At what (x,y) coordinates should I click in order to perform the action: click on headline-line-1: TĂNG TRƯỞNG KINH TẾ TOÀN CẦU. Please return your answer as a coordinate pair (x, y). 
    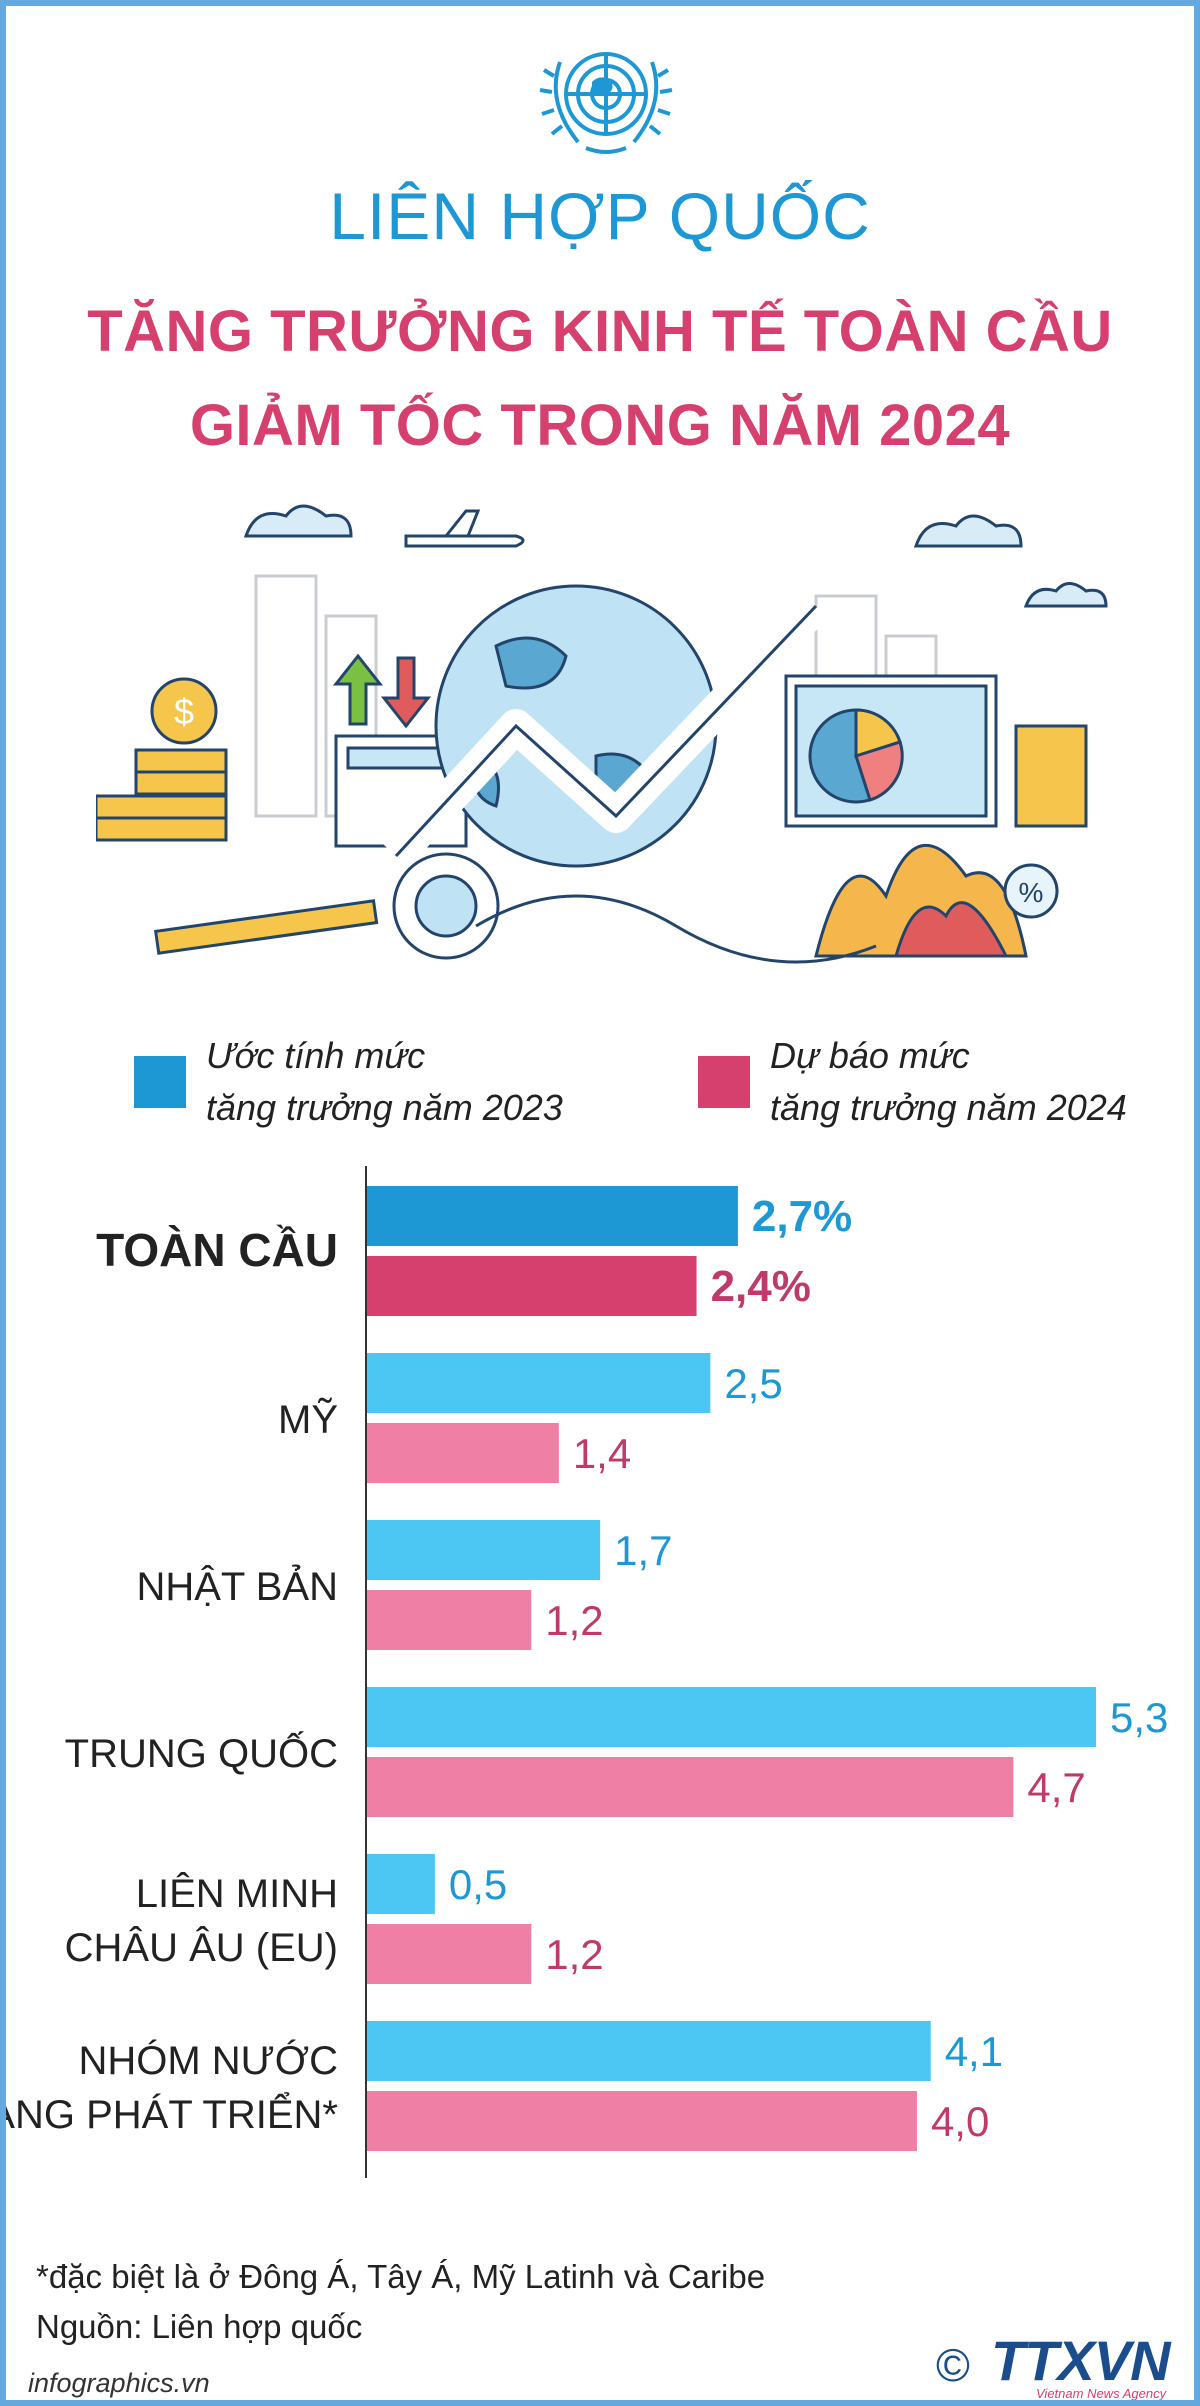
    Looking at the image, I should click on (600, 331).